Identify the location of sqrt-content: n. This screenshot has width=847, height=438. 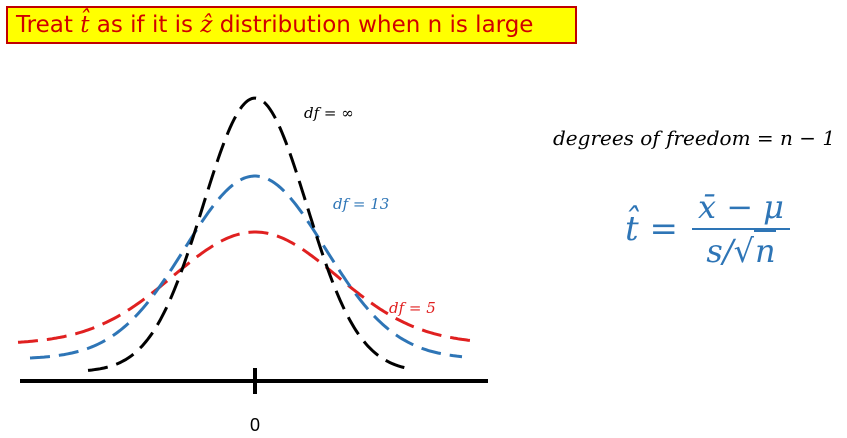
(764, 250).